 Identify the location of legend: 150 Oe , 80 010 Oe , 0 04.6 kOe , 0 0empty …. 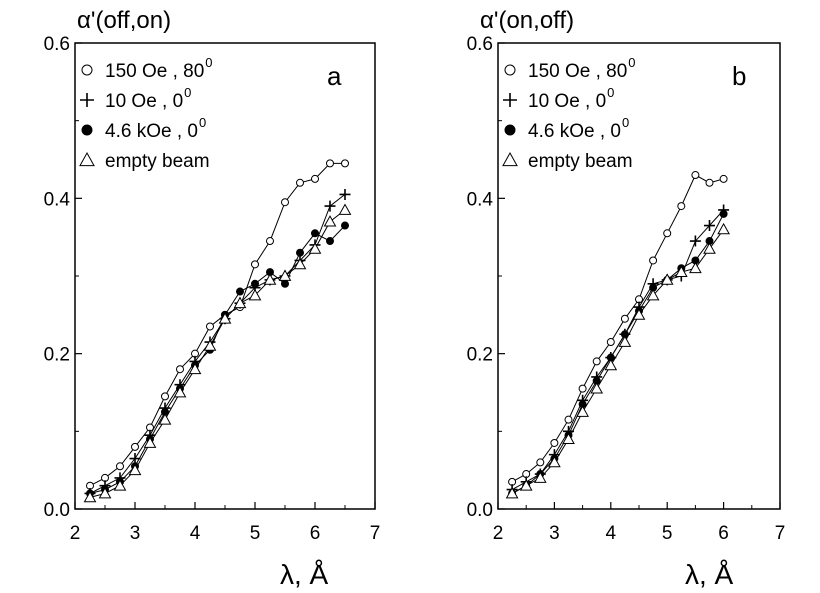
(569, 113).